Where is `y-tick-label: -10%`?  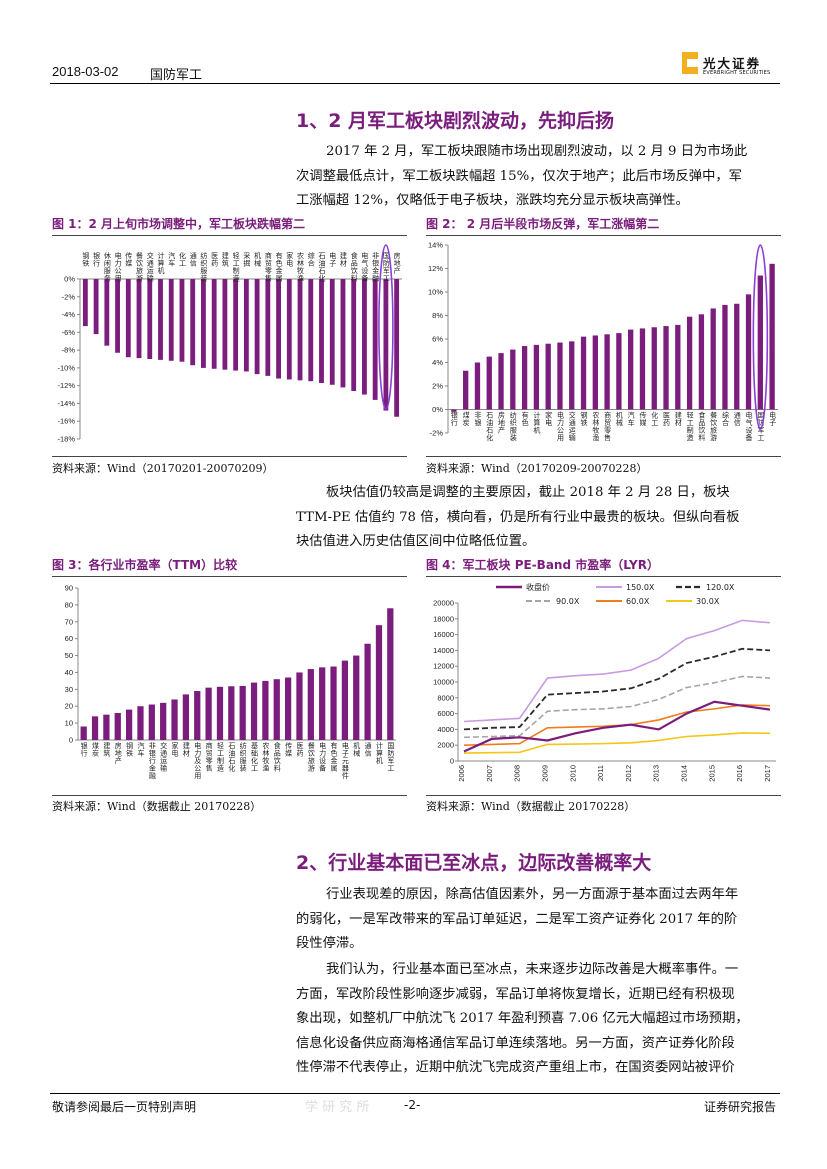
y-tick-label: -10% is located at coordinates (66, 367).